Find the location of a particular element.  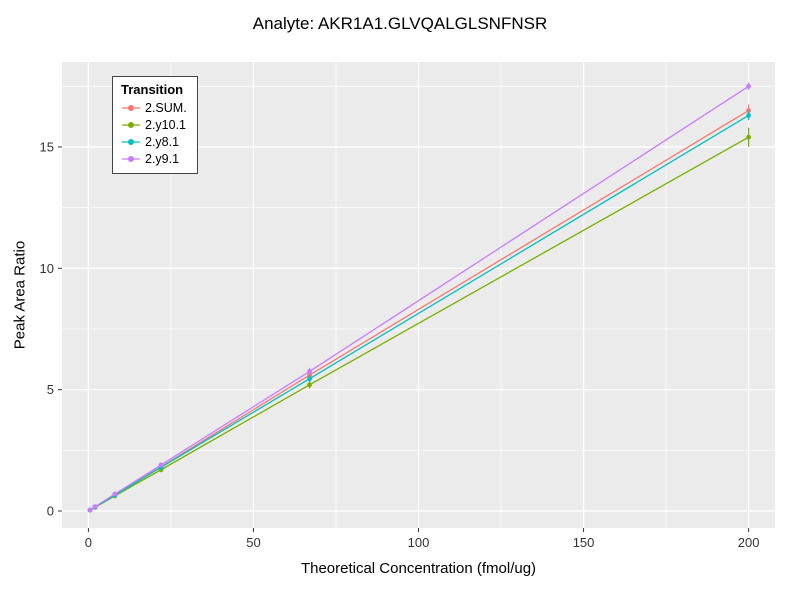

y-axis-label: Peak Area Ratio is located at coordinates (20, 295).